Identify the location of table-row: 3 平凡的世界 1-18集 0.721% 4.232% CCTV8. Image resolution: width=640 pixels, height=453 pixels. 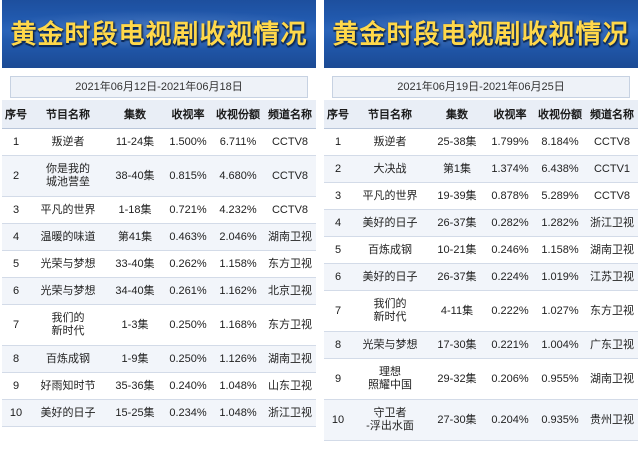
(159, 210).